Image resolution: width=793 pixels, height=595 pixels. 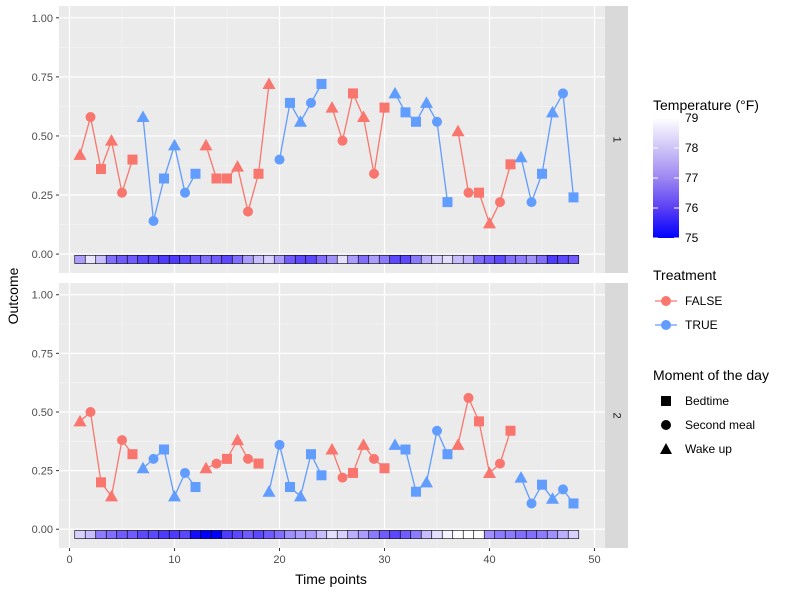 What do you see at coordinates (692, 208) in the screenshot?
I see `colorbar-tick-label: 76` at bounding box center [692, 208].